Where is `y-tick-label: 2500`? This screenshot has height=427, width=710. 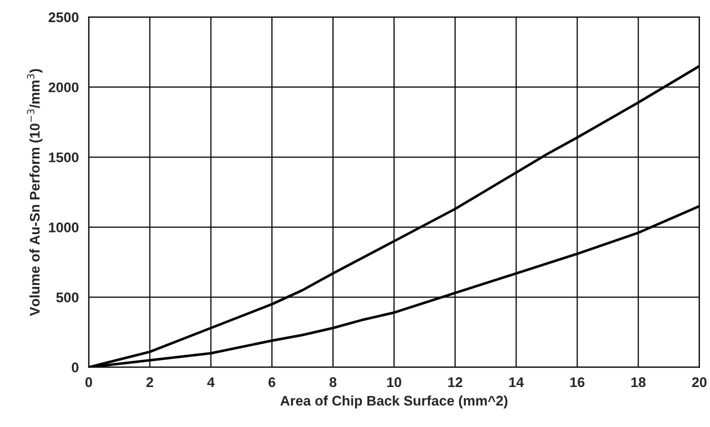 y-tick-label: 2500 is located at coordinates (63, 17).